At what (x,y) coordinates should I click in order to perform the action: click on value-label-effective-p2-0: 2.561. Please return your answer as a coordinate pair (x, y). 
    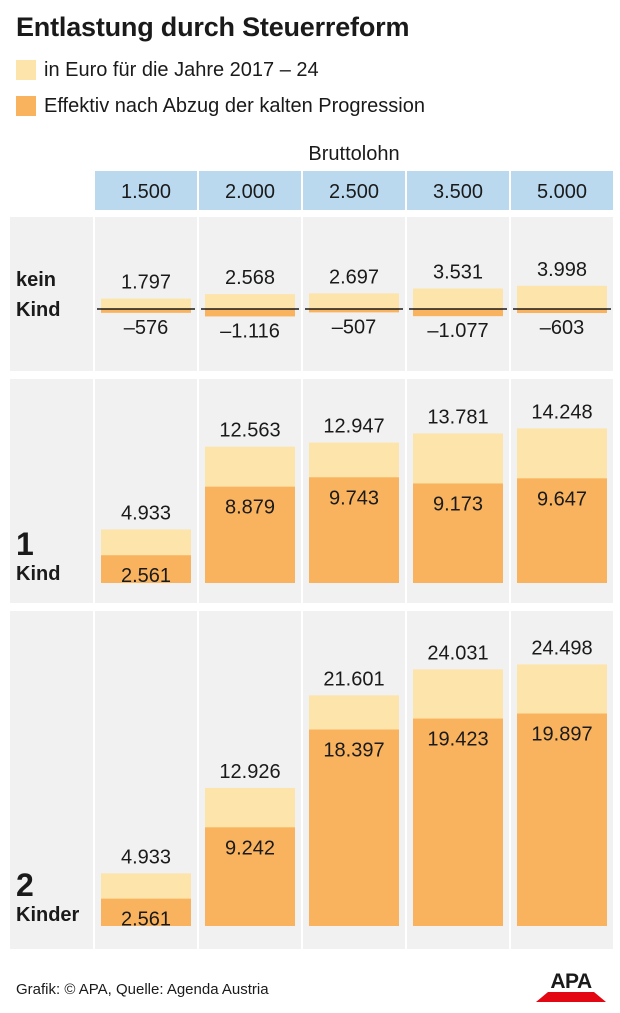
    Looking at the image, I should click on (146, 920).